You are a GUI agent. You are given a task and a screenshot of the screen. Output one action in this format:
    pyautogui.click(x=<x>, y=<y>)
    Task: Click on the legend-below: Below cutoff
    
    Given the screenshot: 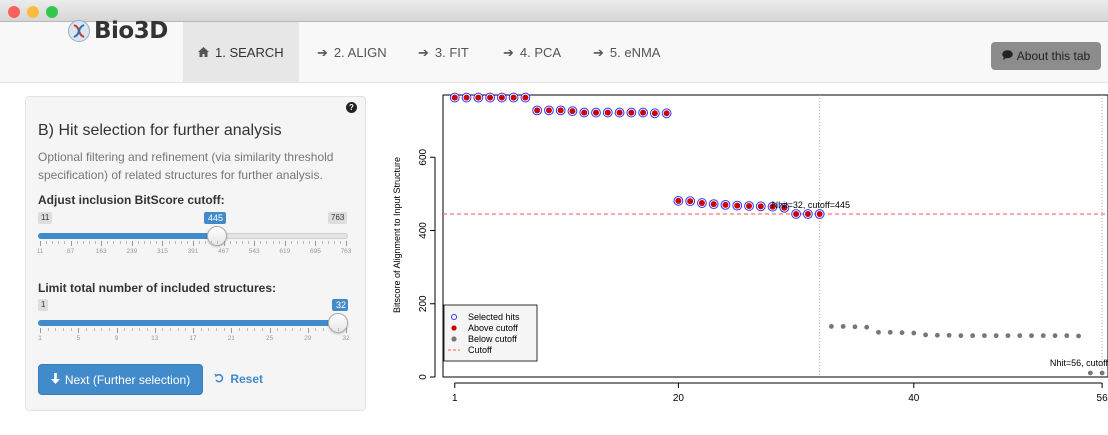 What is the action you would take?
    pyautogui.click(x=492, y=339)
    